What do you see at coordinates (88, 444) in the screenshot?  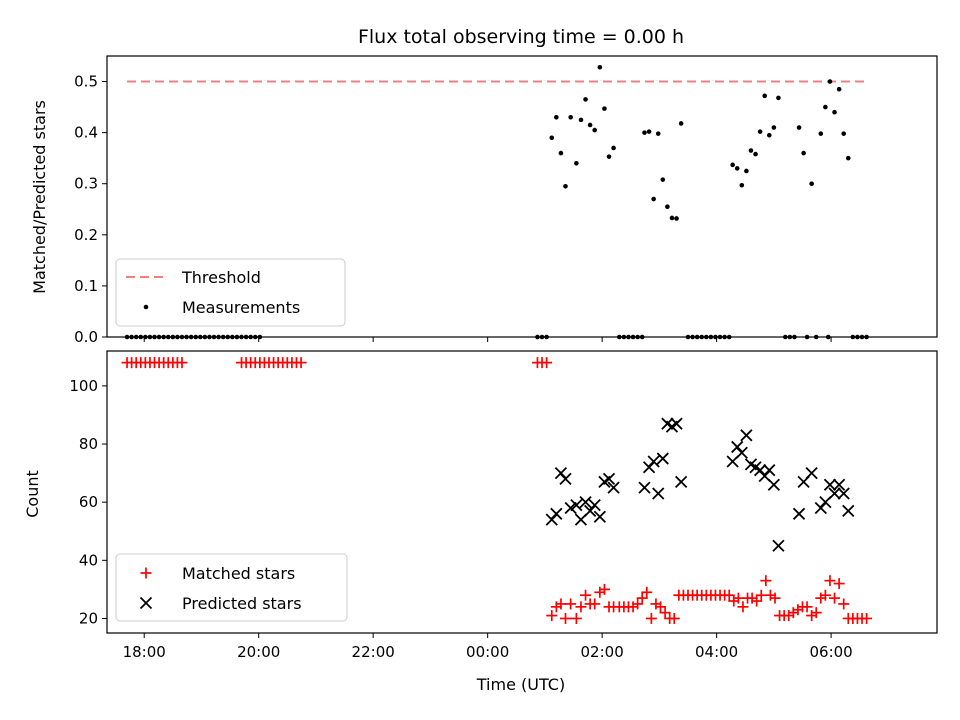 I see `y-tick-label-count: 80` at bounding box center [88, 444].